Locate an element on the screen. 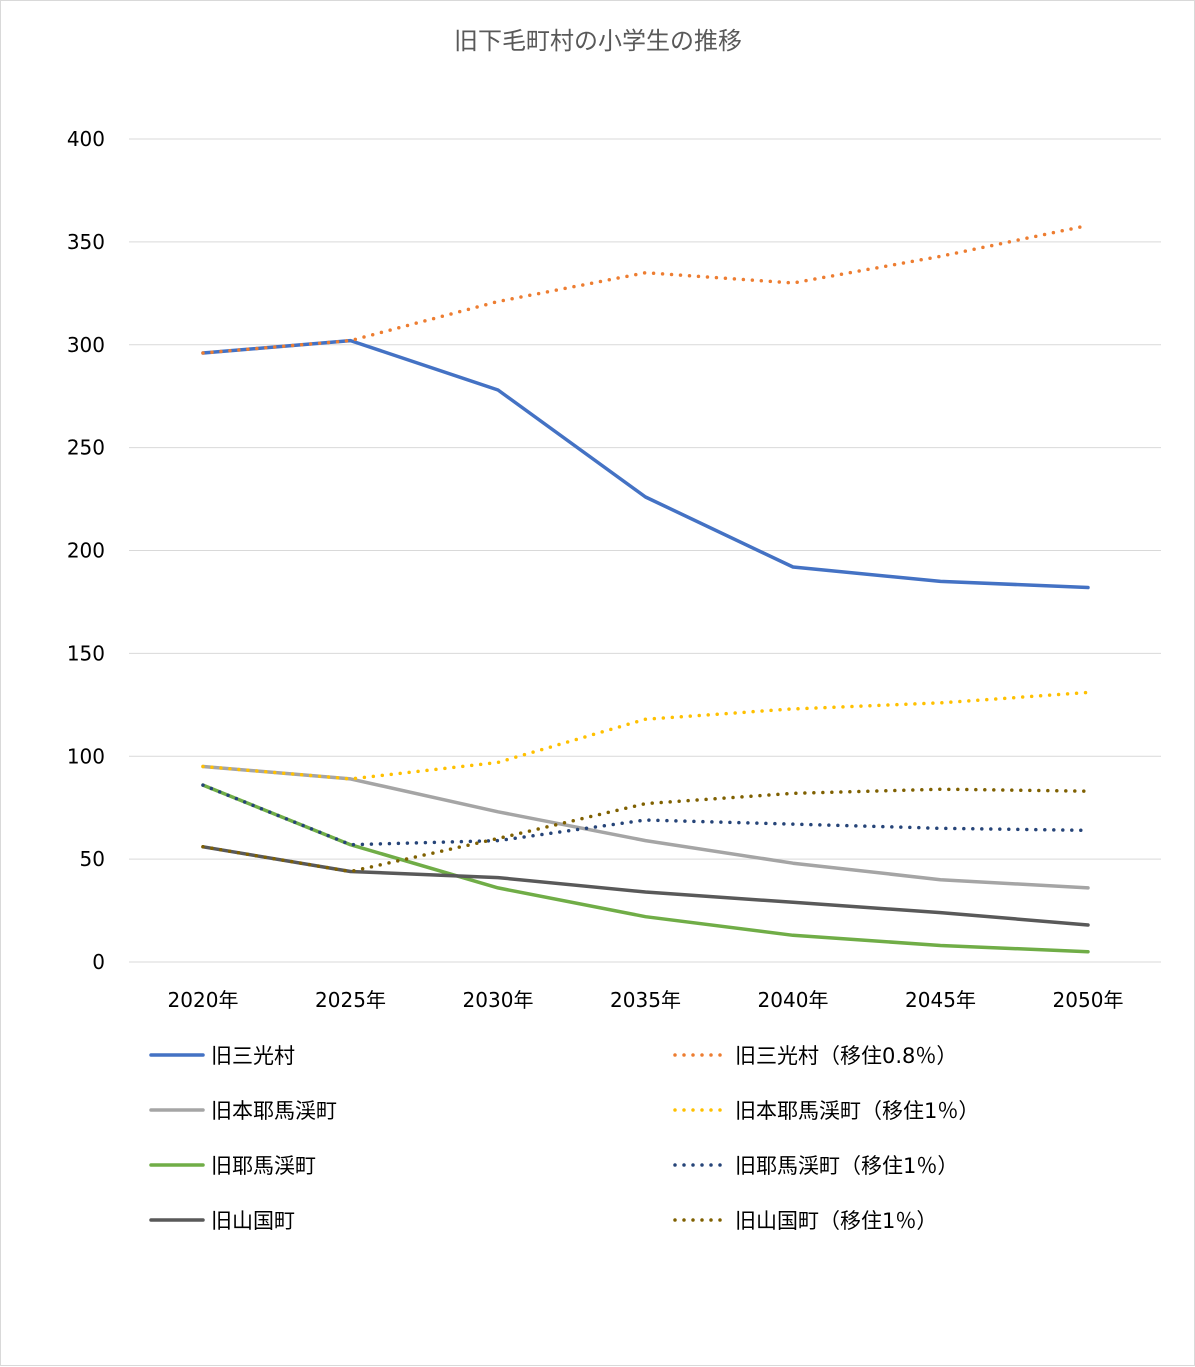 The image size is (1195, 1367). legend-item-1: 旧三光村（移住0.8％） is located at coordinates (815, 1056).